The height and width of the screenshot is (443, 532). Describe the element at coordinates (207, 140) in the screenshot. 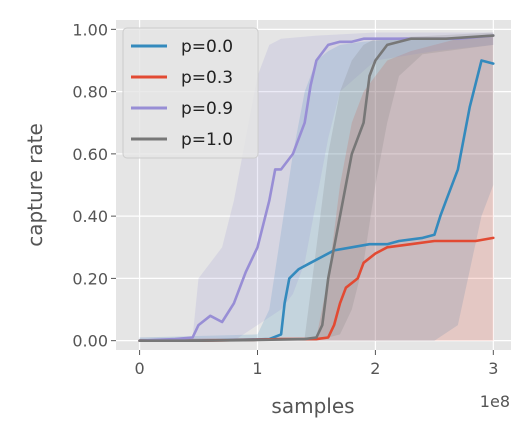

I see `legend-label-3: p=1.0` at that location.